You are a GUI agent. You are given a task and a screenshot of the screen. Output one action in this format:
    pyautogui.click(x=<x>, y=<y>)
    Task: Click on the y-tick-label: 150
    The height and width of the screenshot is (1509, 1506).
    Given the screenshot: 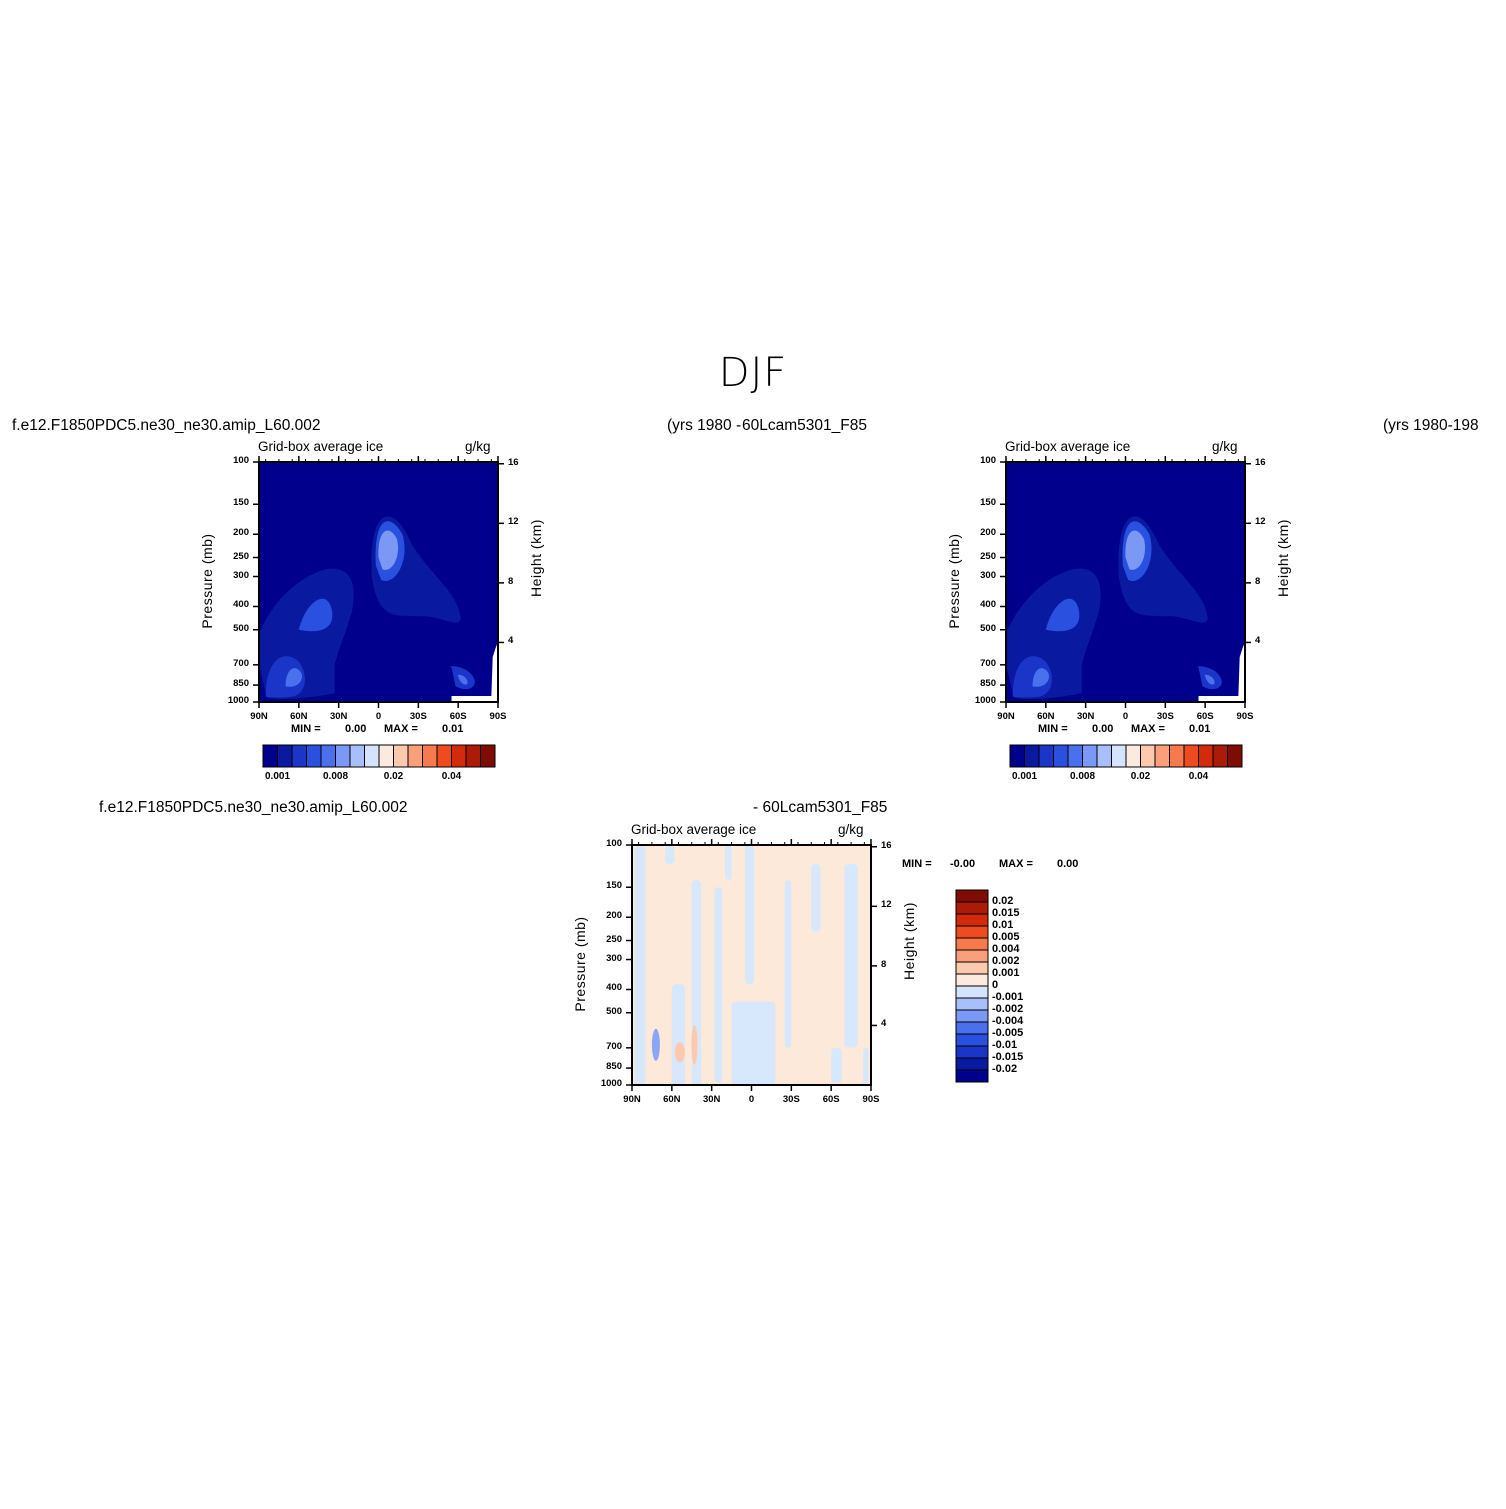 What is the action you would take?
    pyautogui.click(x=614, y=886)
    